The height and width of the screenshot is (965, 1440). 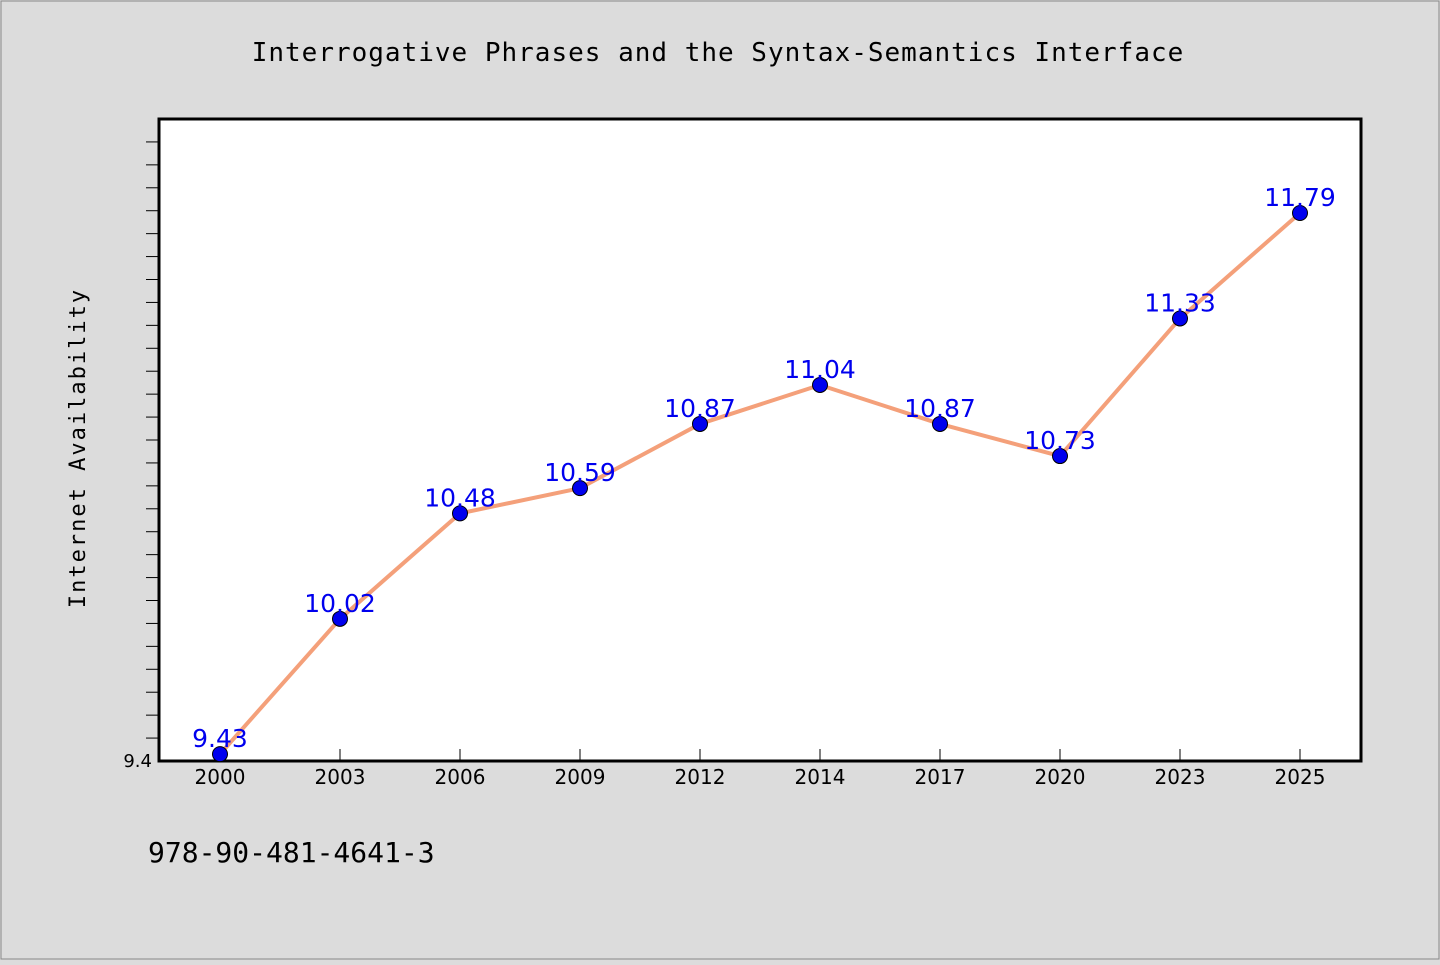 What do you see at coordinates (460, 497) in the screenshot?
I see `data-label: 10.48` at bounding box center [460, 497].